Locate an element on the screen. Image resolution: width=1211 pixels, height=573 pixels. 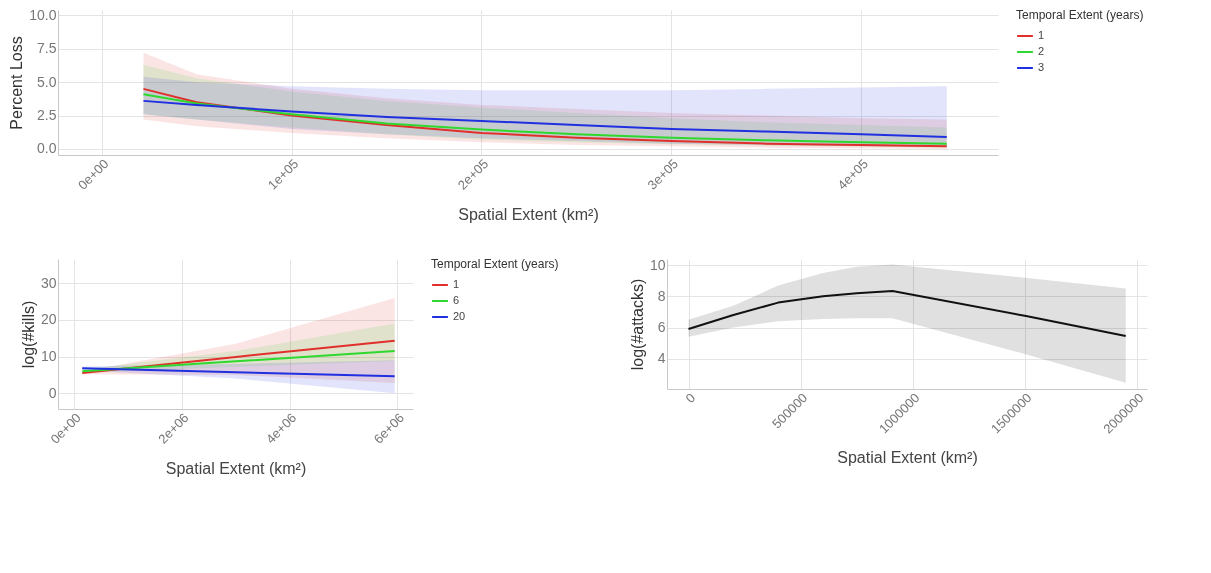
y-axis-title: log(#attacks) is located at coordinates (637, 324).